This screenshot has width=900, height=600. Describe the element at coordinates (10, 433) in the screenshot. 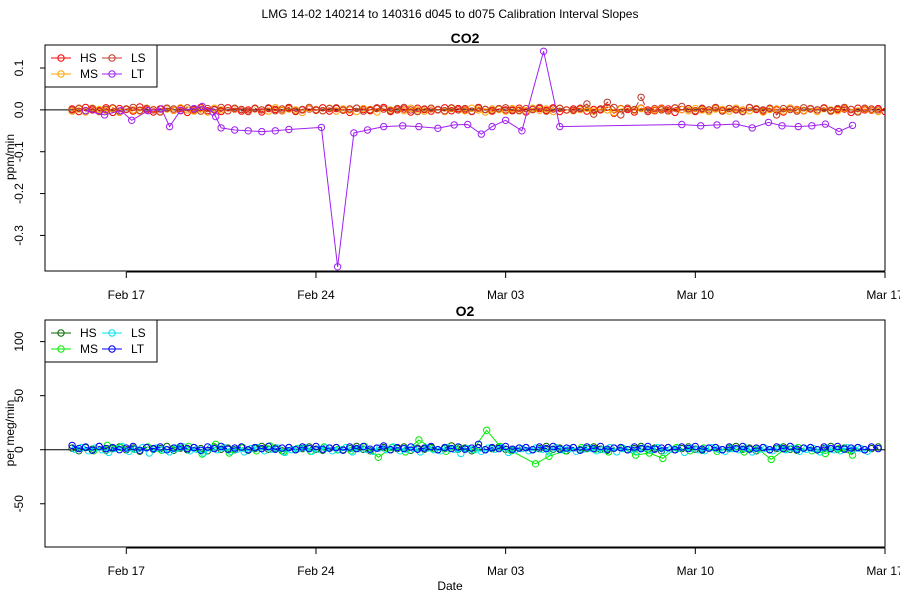

I see `o2-y-axis-label: per meg/min` at that location.